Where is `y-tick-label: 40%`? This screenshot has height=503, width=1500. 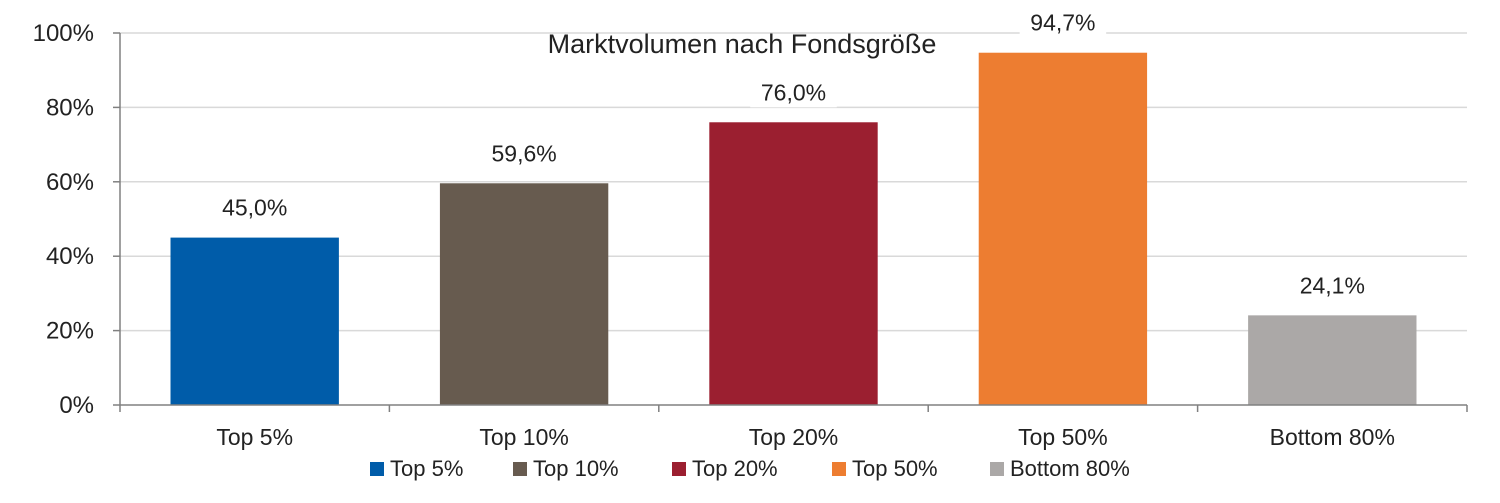
y-tick-label: 40% is located at coordinates (70, 256).